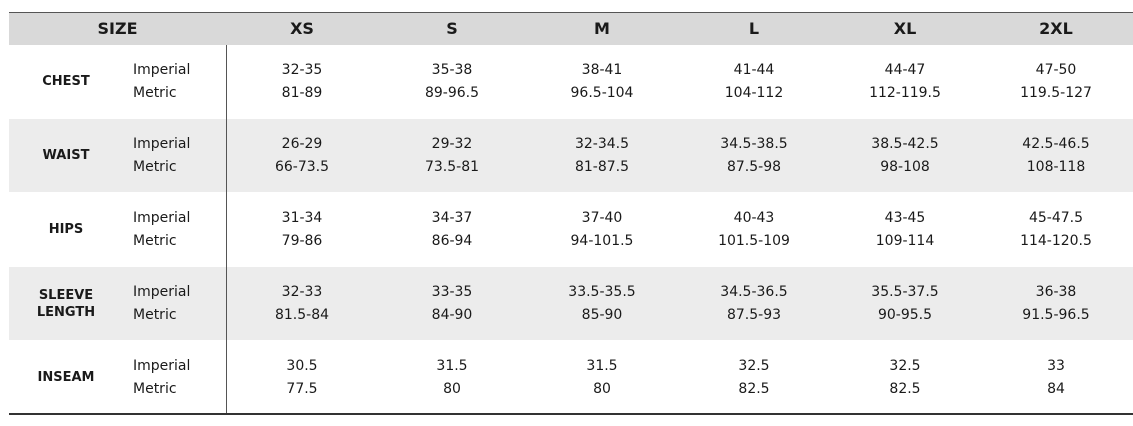 The image size is (1133, 426). What do you see at coordinates (905, 218) in the screenshot?
I see `imperial-value: 43-45` at bounding box center [905, 218].